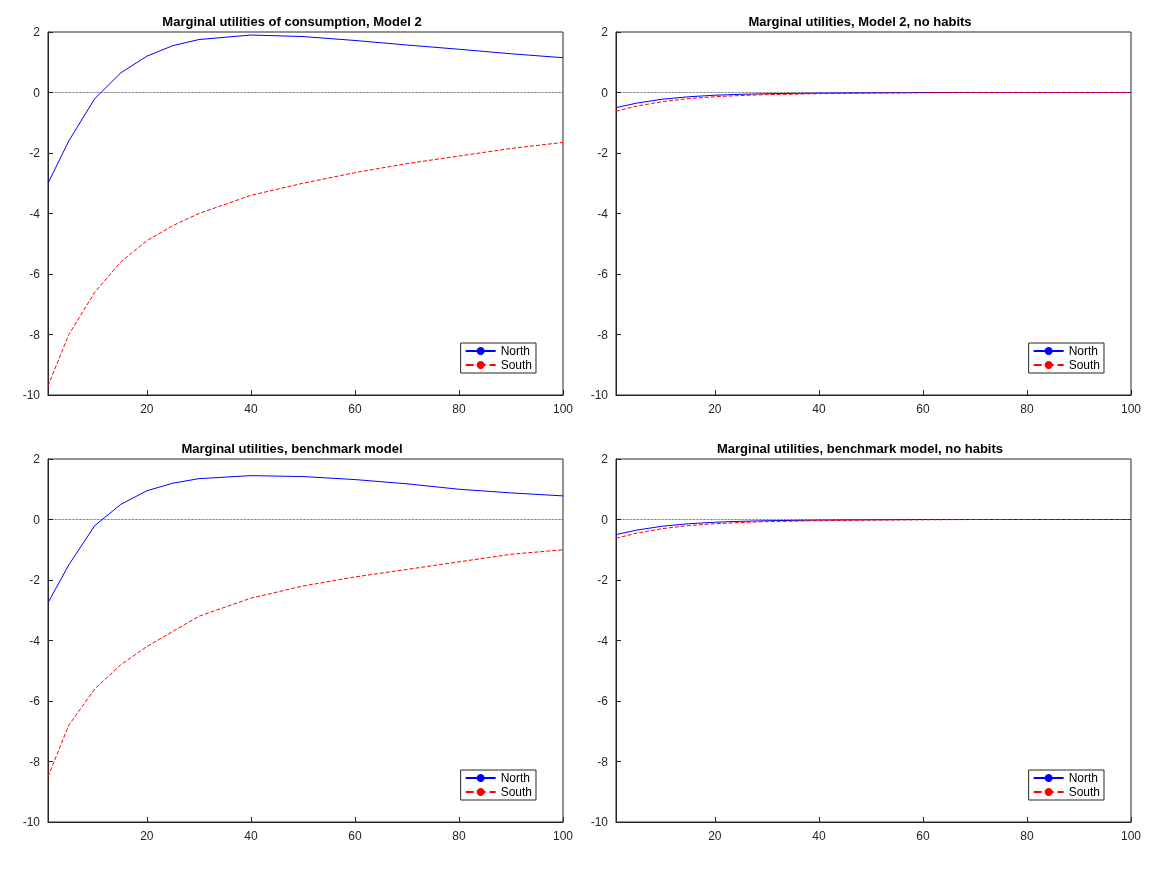  I want to click on chart-title: Marginal utilities of consumption, Model 2, so click(292, 21).